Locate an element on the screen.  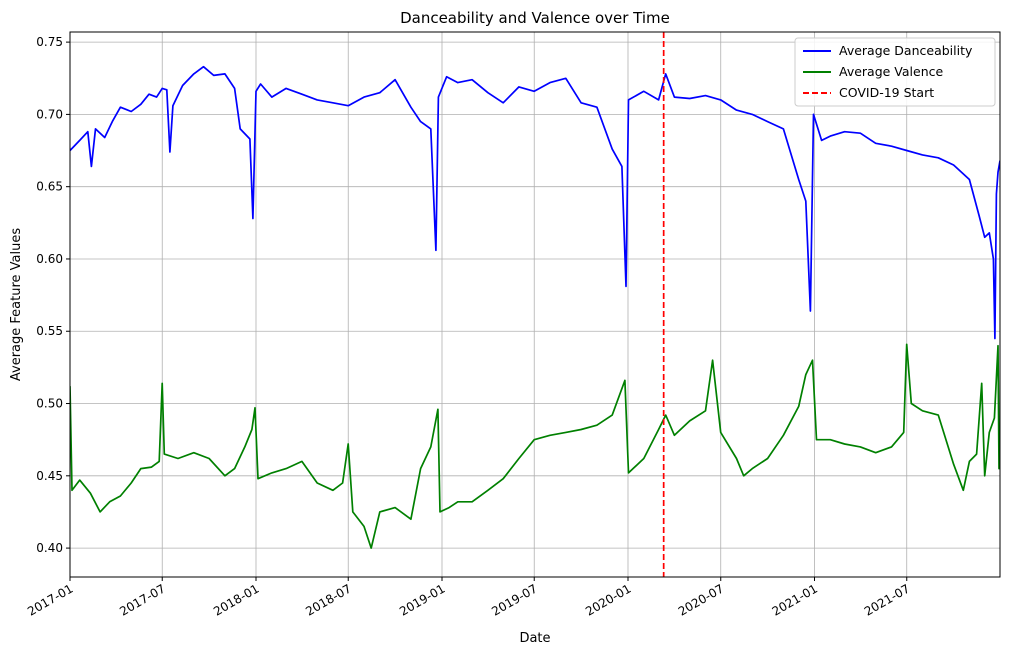
y-tick-label: 0.50 is located at coordinates (49, 404).